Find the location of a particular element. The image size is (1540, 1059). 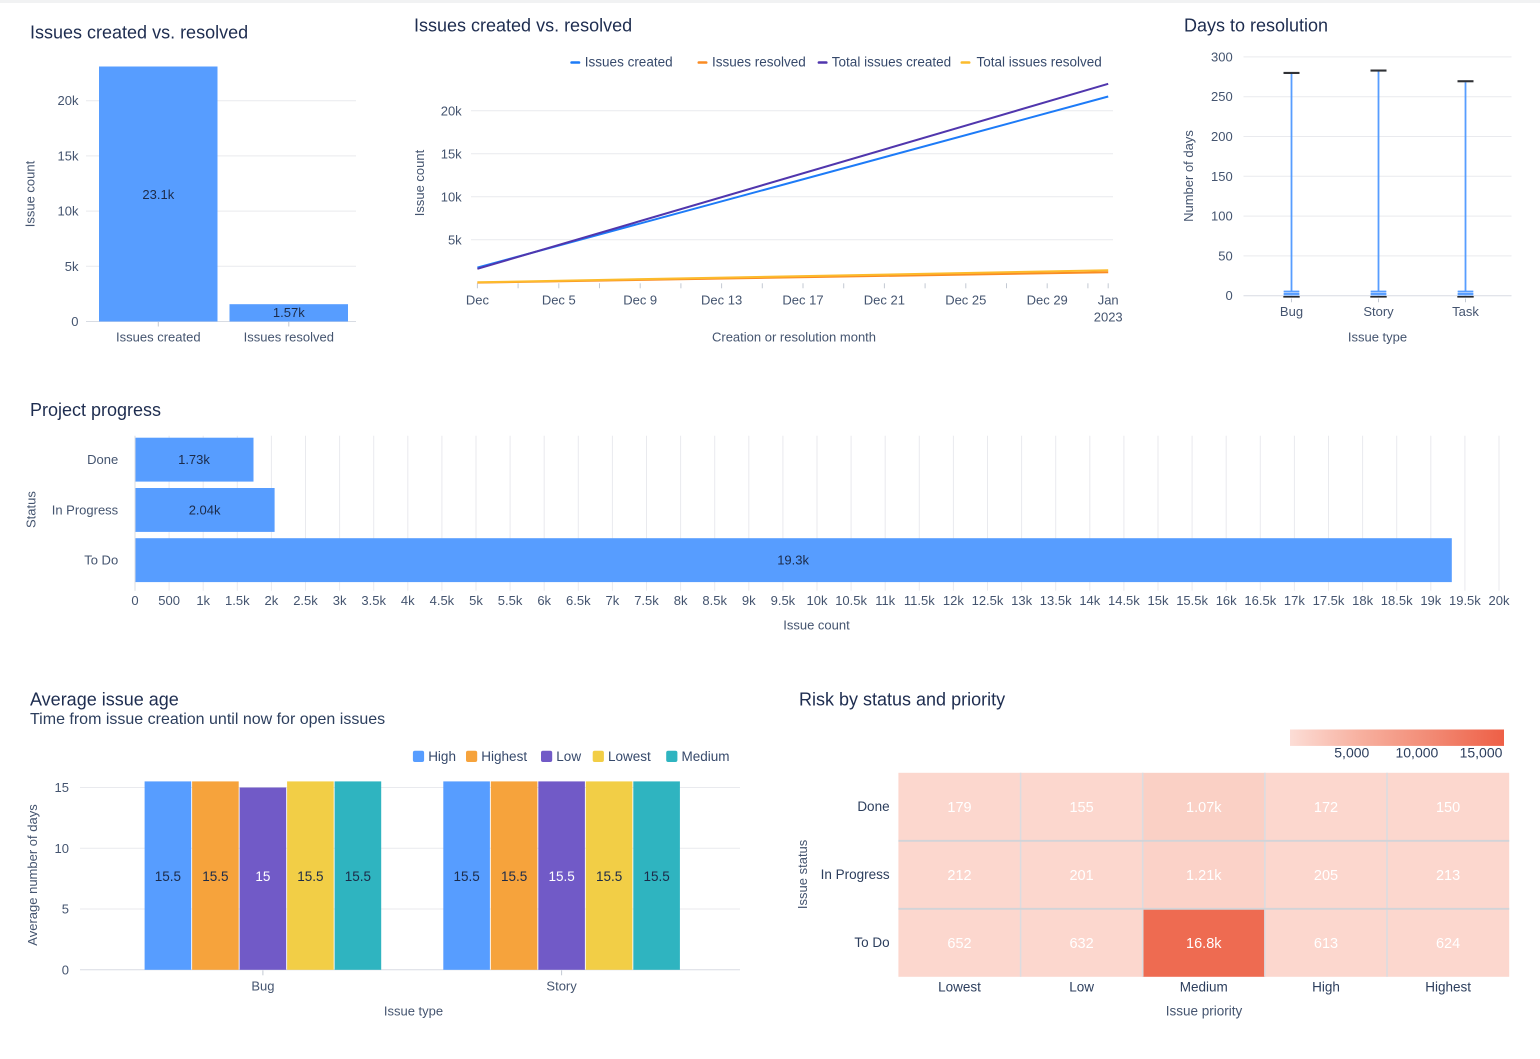

svg-text: 1k is located at coordinates (203, 600).